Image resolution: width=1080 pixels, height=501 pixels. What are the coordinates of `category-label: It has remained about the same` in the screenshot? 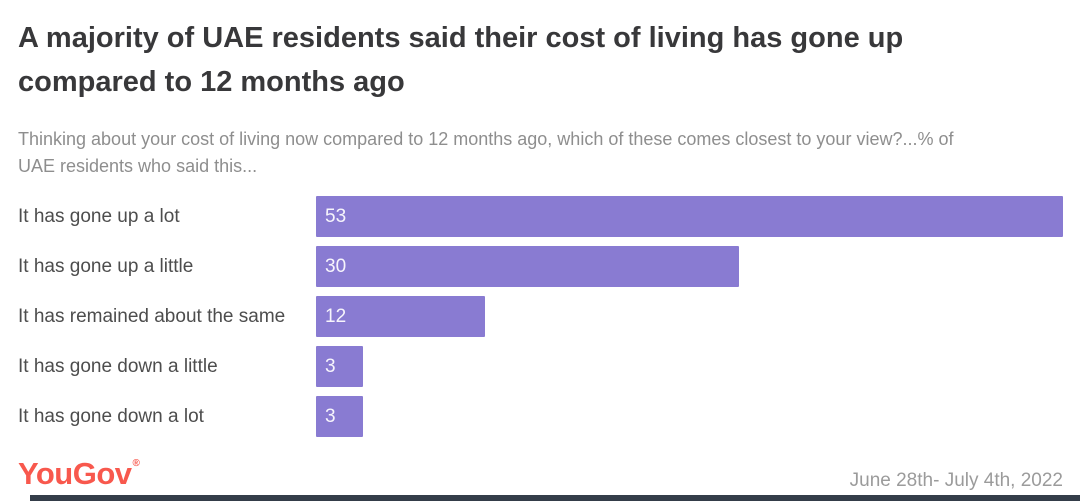 It's located at (152, 316).